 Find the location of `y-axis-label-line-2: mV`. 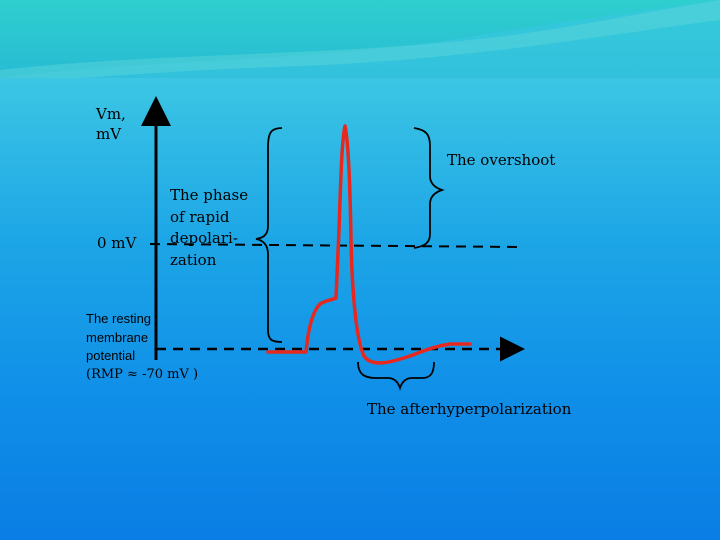

y-axis-label-line-2: mV is located at coordinates (109, 134).